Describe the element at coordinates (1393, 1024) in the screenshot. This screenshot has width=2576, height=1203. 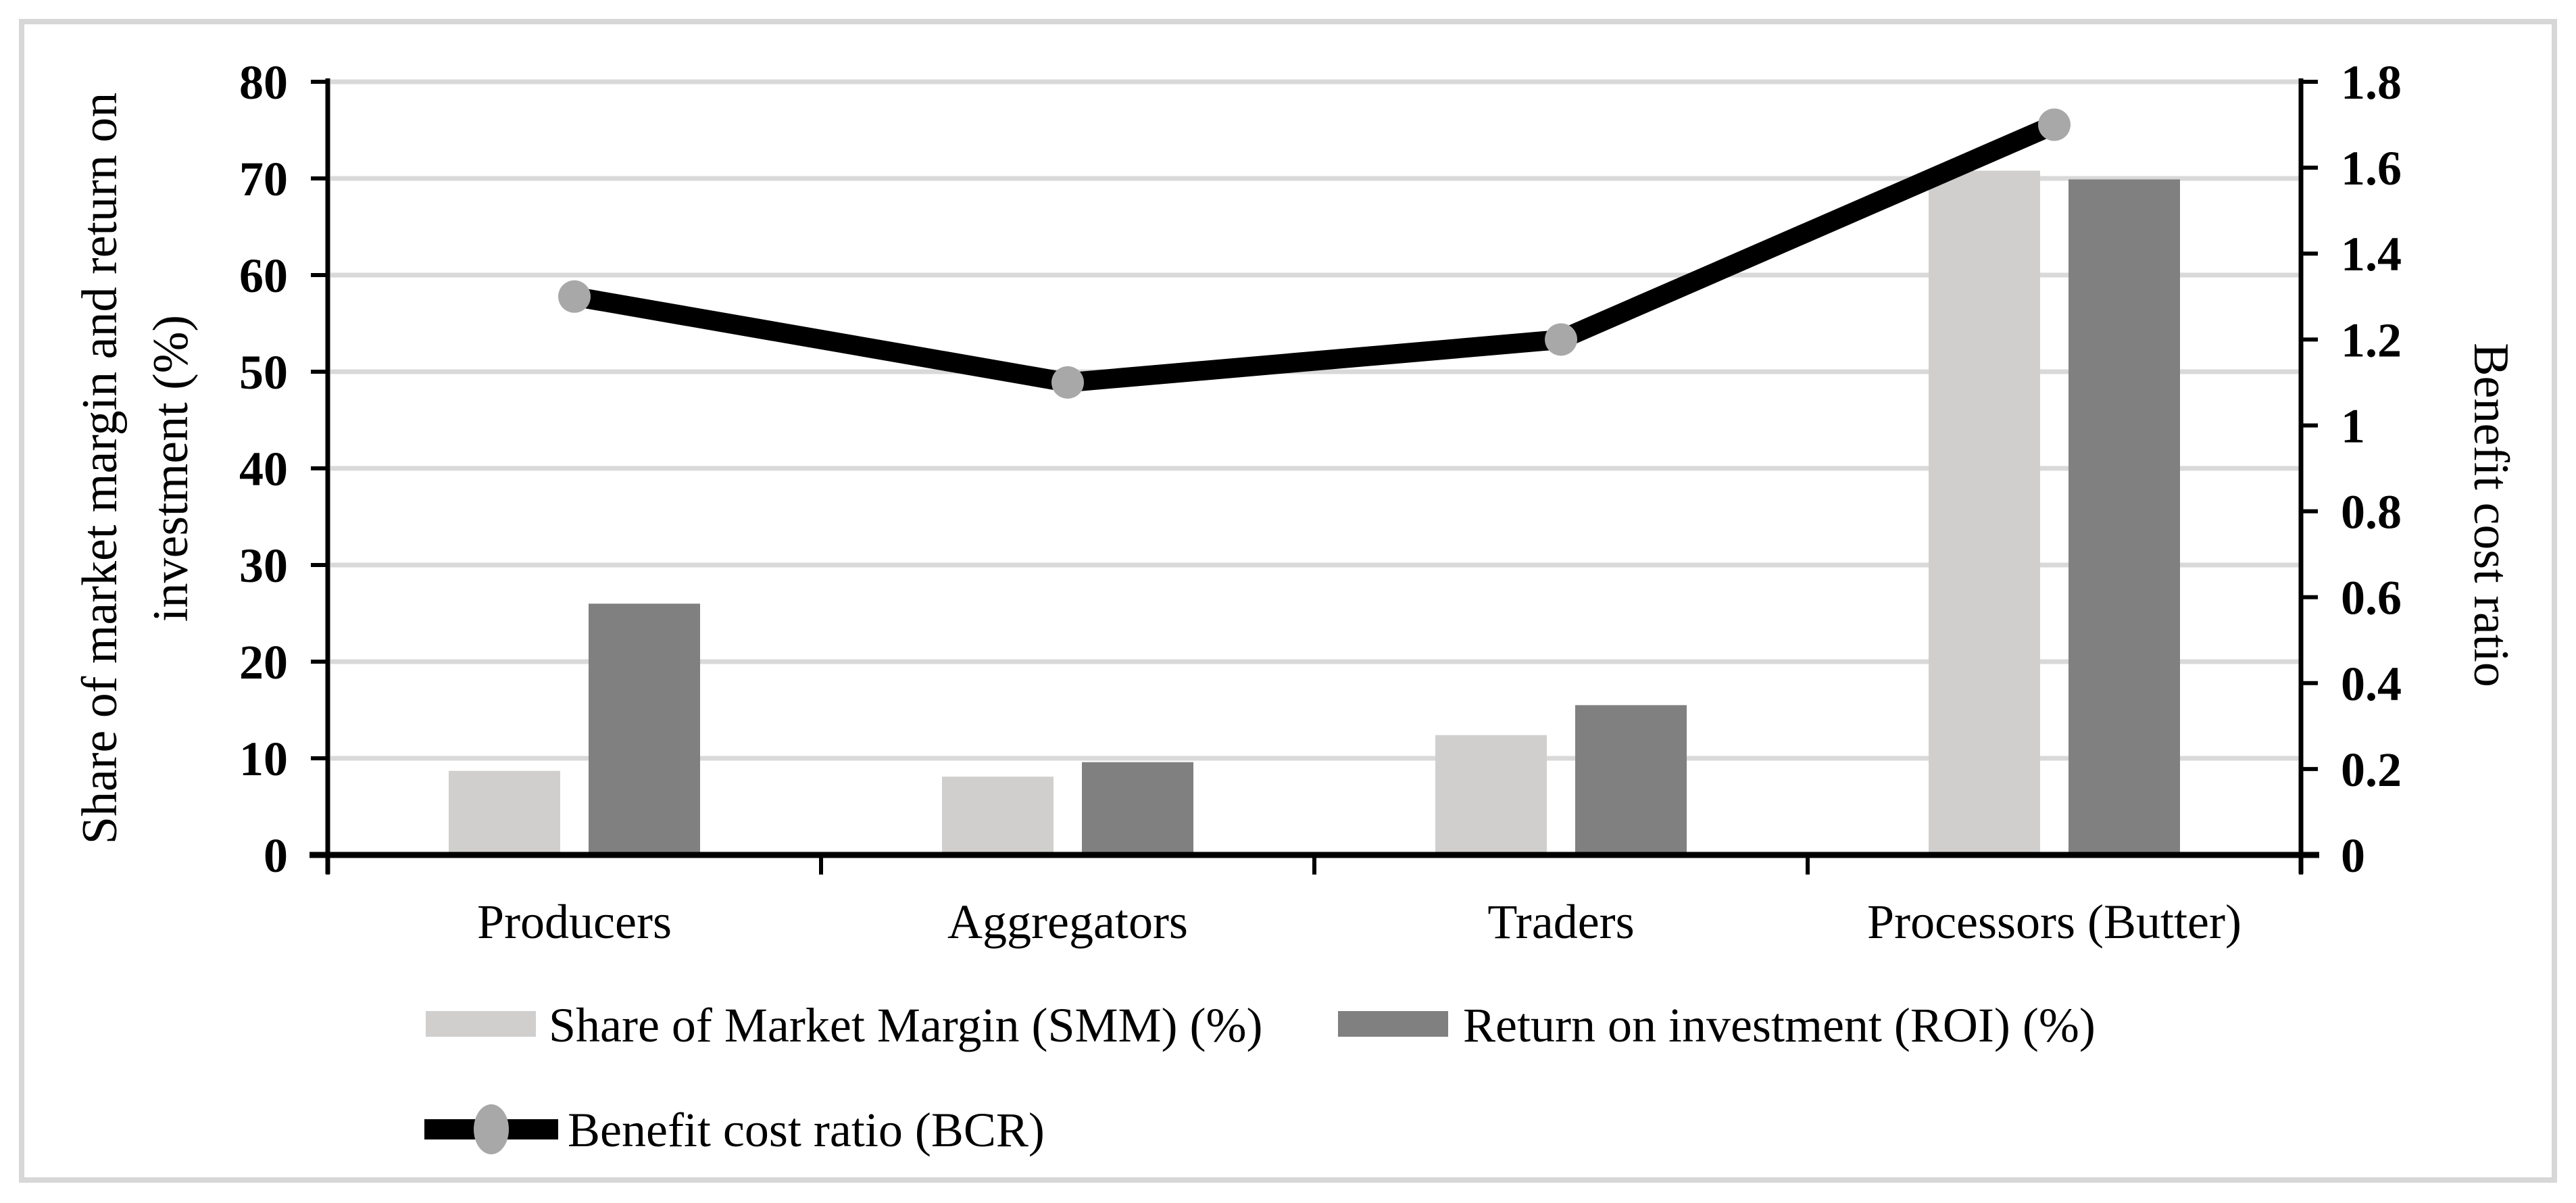
I see `legend-swatch-roi` at that location.